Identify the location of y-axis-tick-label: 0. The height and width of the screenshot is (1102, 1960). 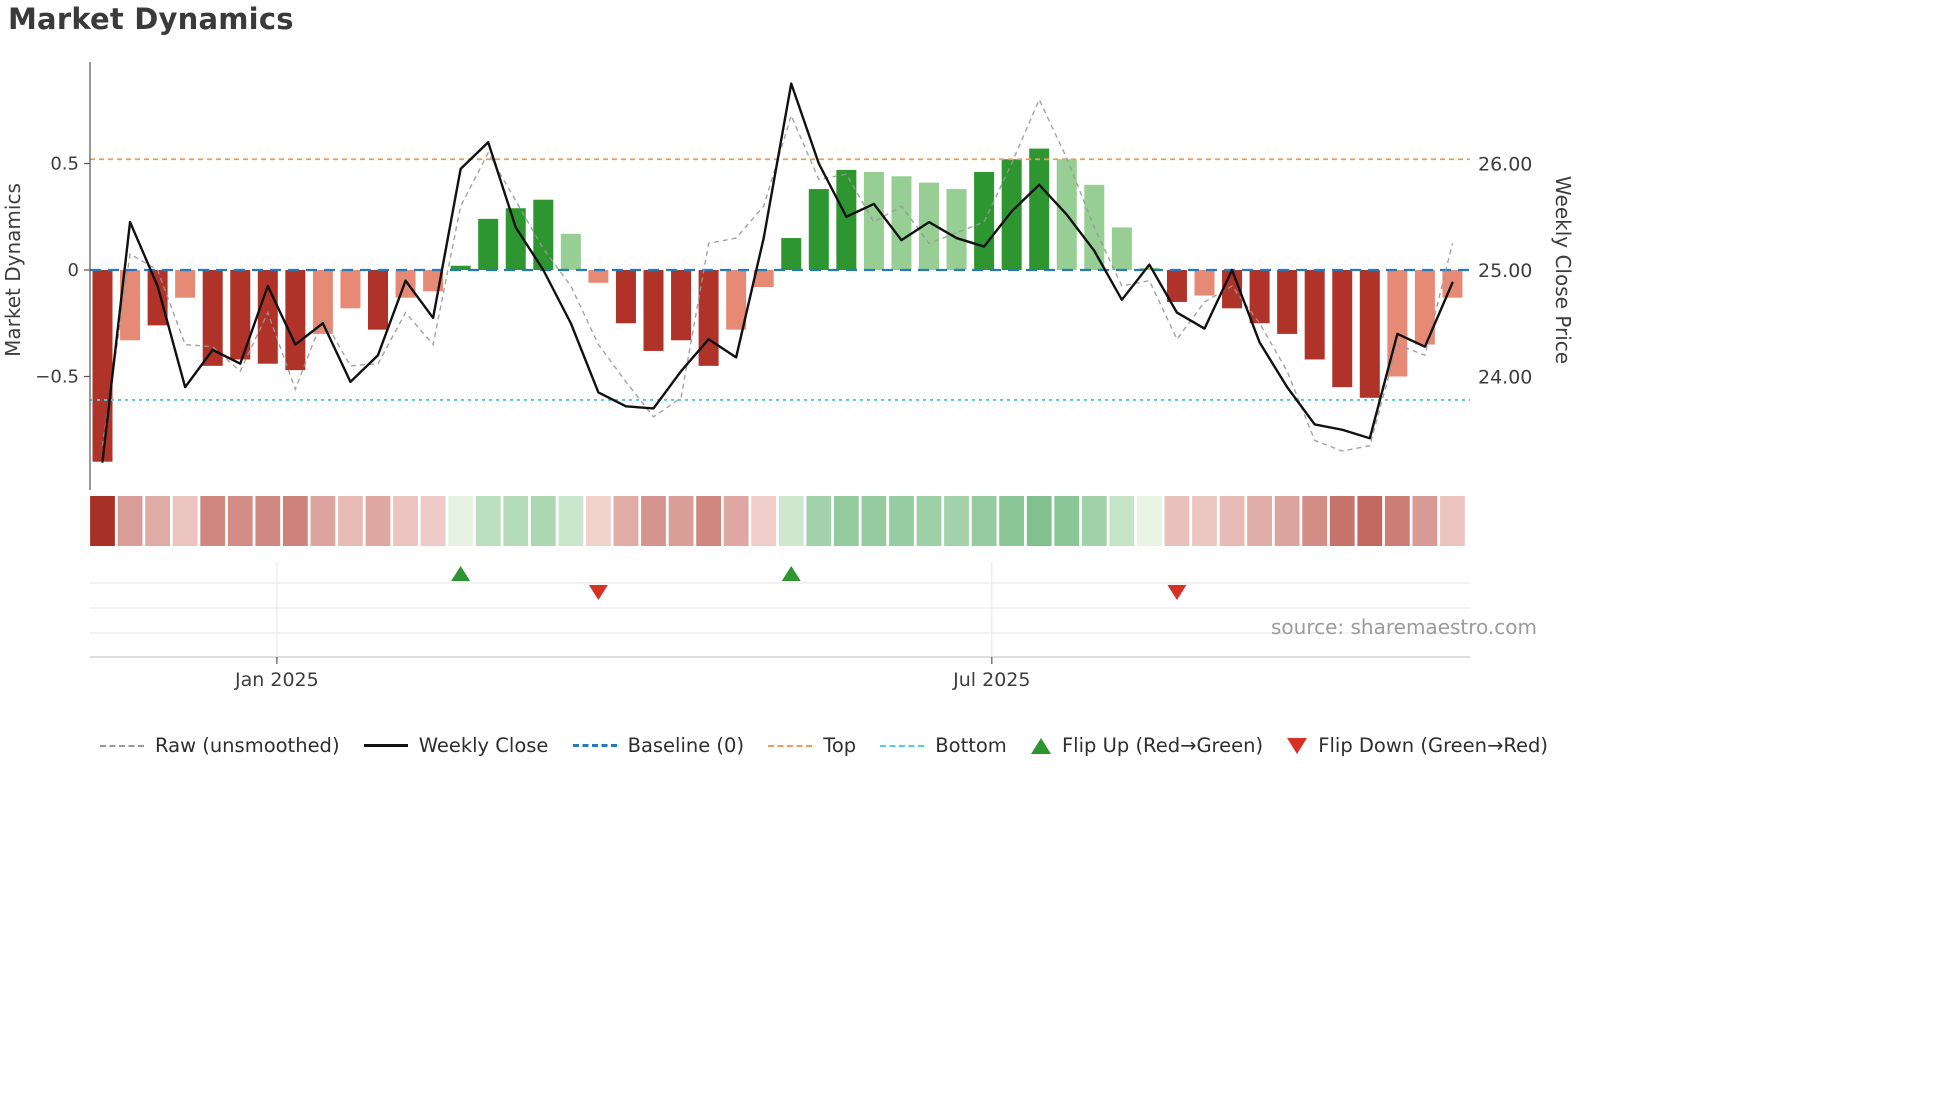
(73, 270).